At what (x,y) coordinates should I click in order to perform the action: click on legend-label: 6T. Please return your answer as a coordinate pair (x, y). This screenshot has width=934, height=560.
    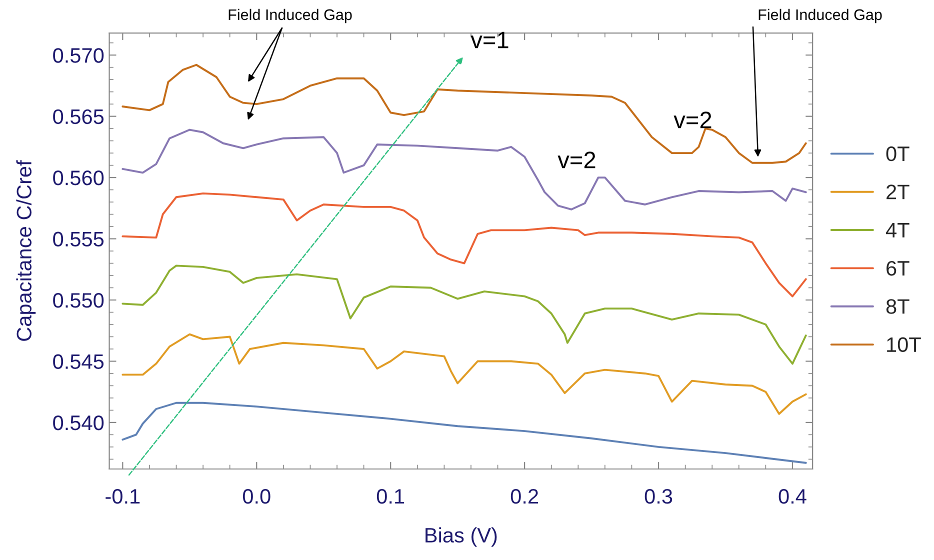
    Looking at the image, I should click on (898, 268).